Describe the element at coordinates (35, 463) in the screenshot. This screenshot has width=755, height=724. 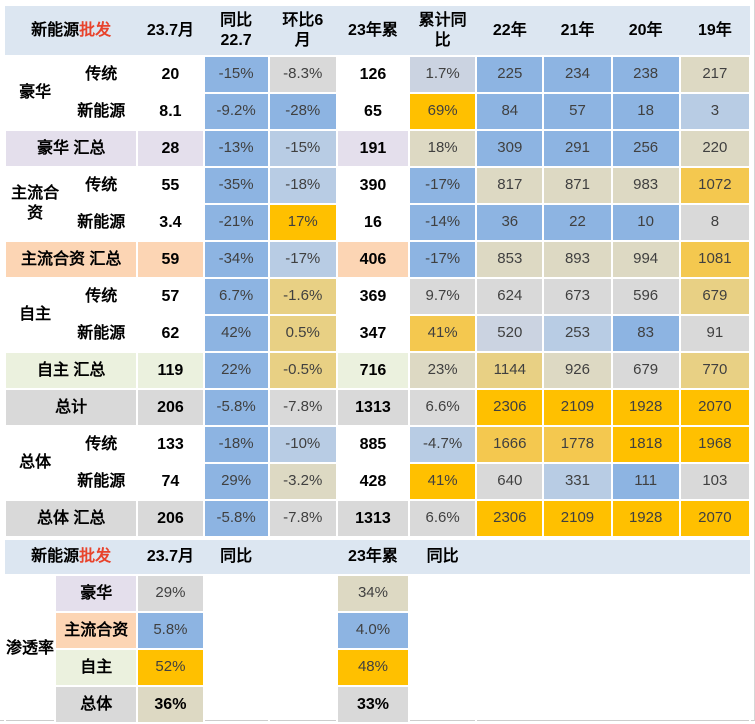
I see `group-label: 总体` at that location.